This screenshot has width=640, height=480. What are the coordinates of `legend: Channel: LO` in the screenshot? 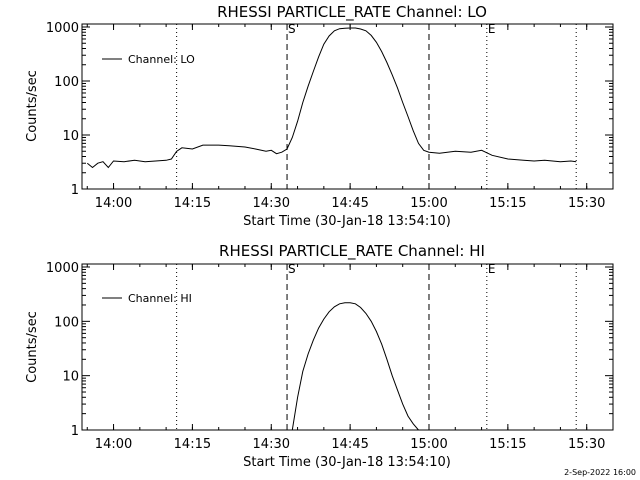 It's located at (148, 59).